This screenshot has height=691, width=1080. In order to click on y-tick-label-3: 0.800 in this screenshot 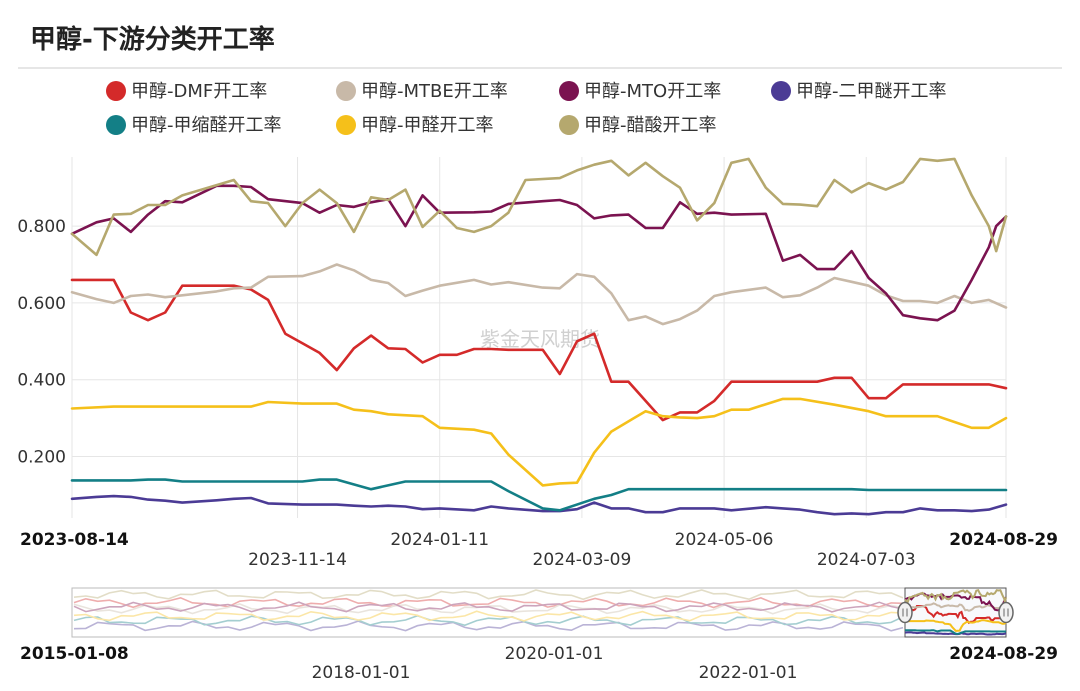, I will do `click(41, 227)`.